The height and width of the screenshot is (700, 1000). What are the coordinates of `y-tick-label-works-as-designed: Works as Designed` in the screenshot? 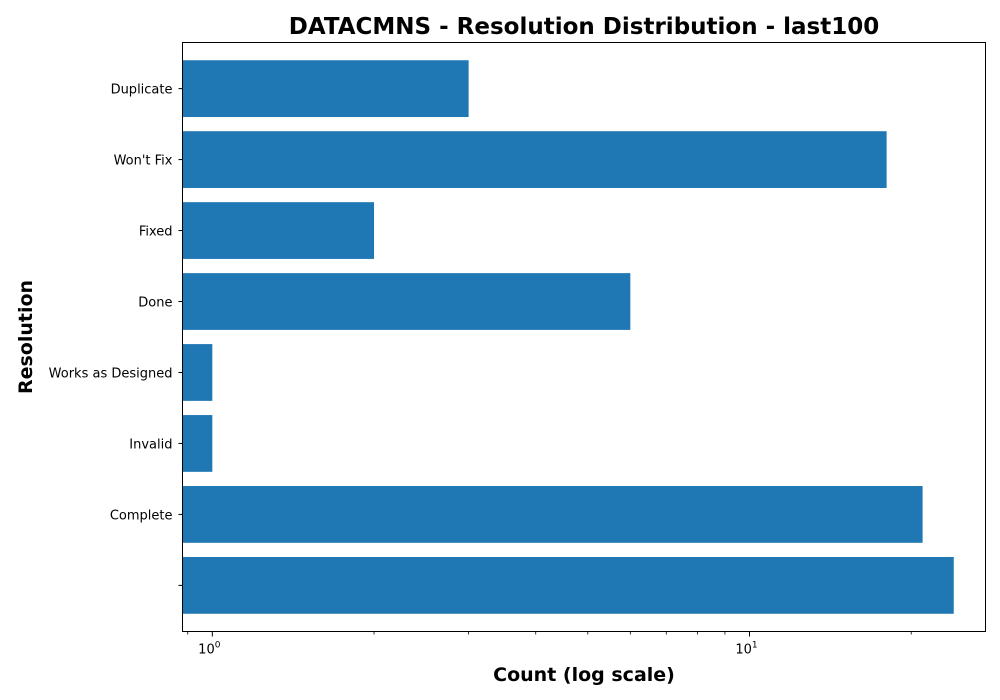 It's located at (111, 373).